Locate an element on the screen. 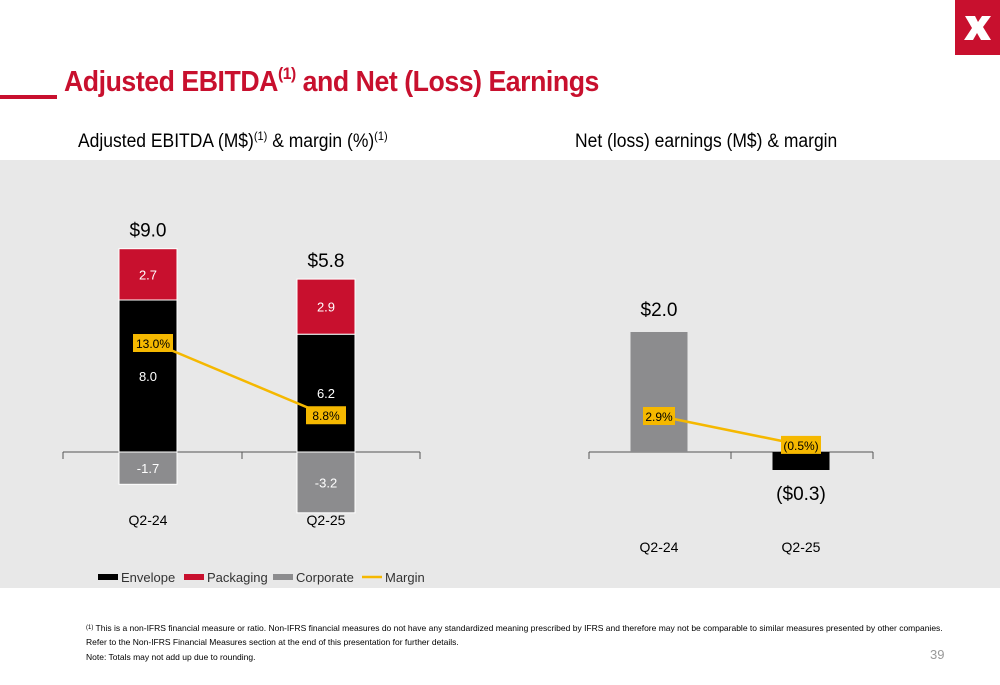 Image resolution: width=1000 pixels, height=685 pixels. packaging-value-label: 2.9 is located at coordinates (326, 307).